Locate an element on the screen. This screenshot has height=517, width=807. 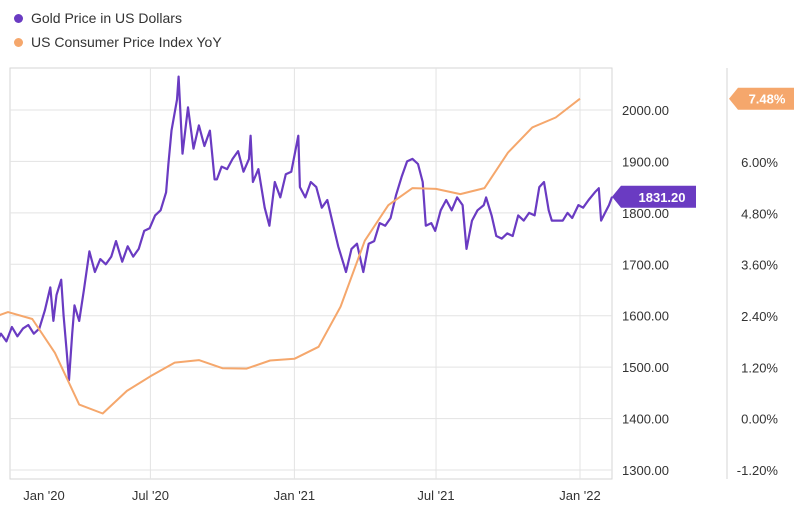
right-axis-tick-label: 1.20% is located at coordinates (759, 367).